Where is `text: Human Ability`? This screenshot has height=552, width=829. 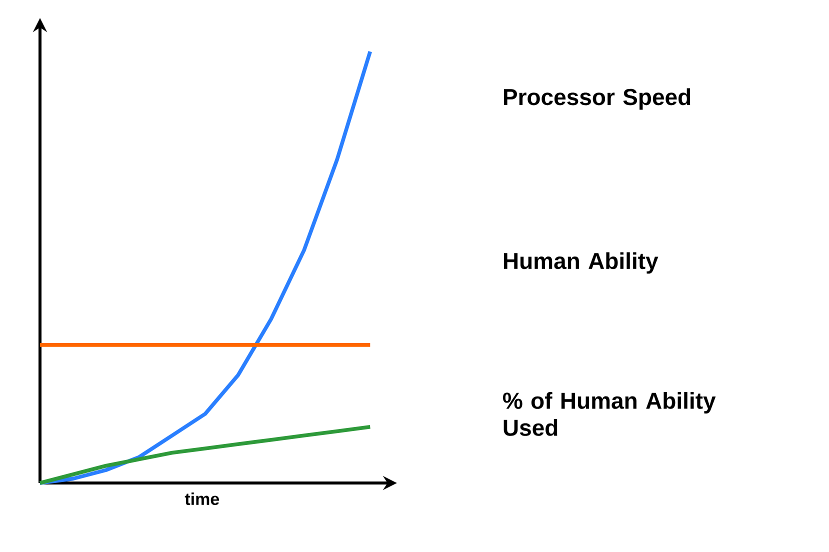
text: Human Ability is located at coordinates (581, 263).